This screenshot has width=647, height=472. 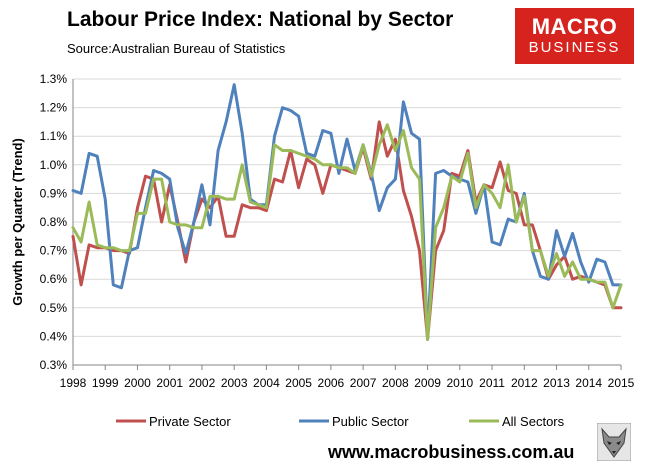 What do you see at coordinates (54, 279) in the screenshot?
I see `y-tick-label: 0.6%` at bounding box center [54, 279].